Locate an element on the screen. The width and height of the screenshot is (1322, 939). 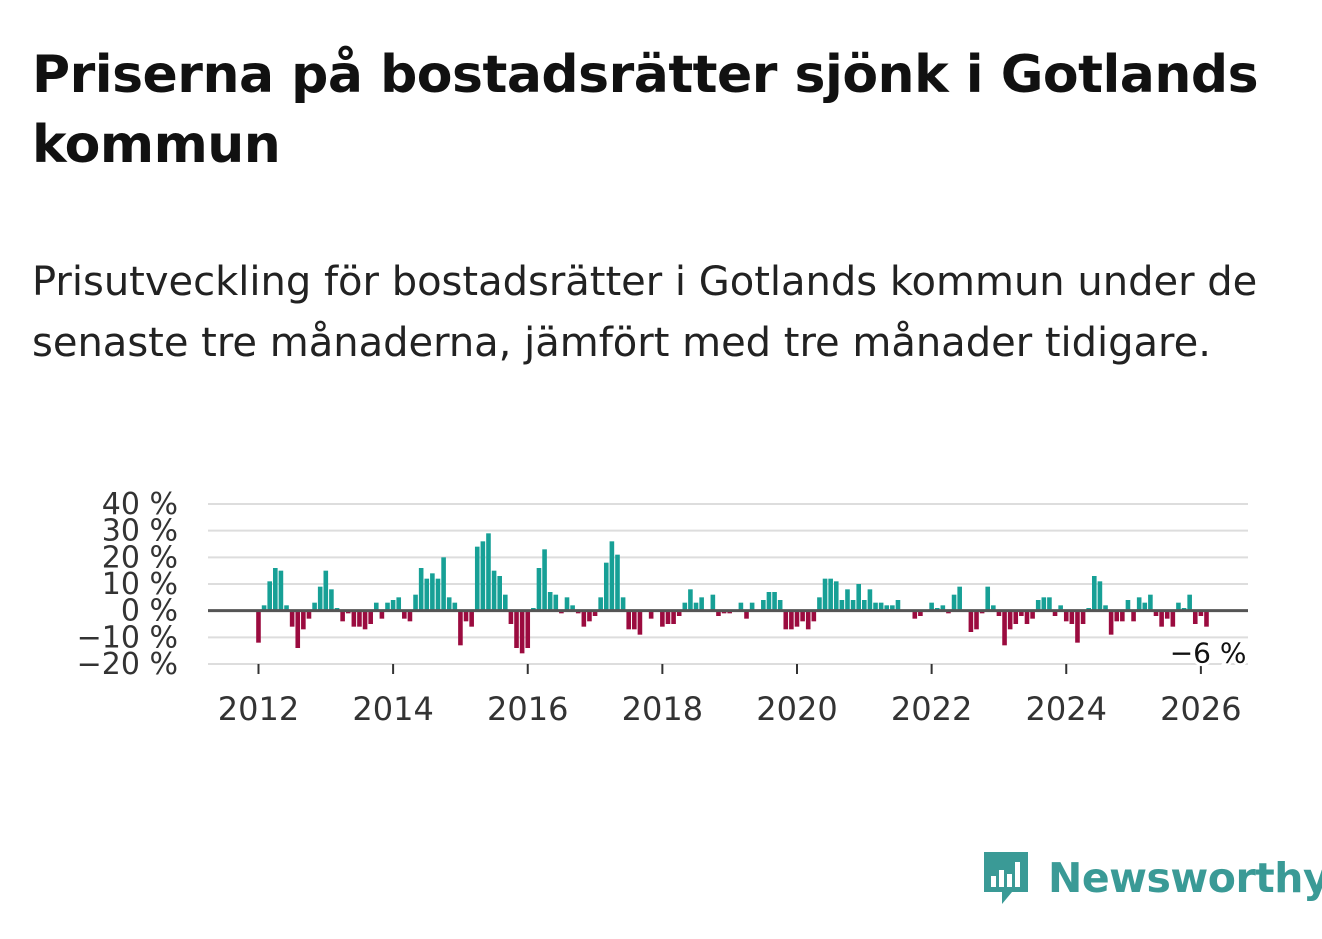
brand-name: Newsworthy is located at coordinates (1185, 878).